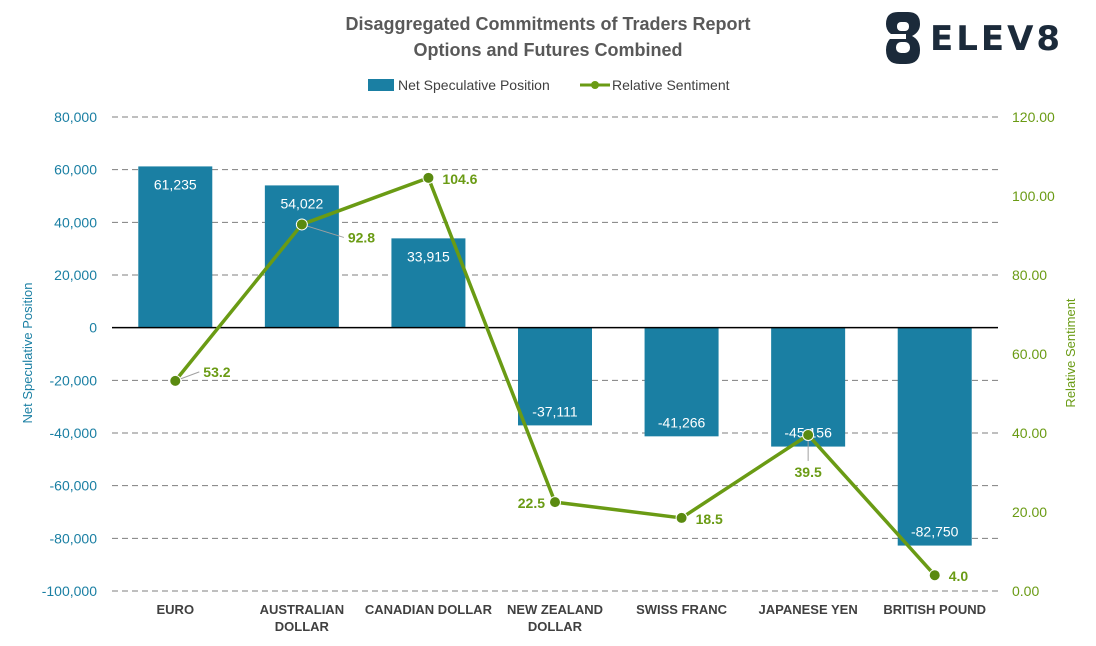 This screenshot has width=1096, height=646. What do you see at coordinates (176, 609) in the screenshot?
I see `category-label: EURO` at bounding box center [176, 609].